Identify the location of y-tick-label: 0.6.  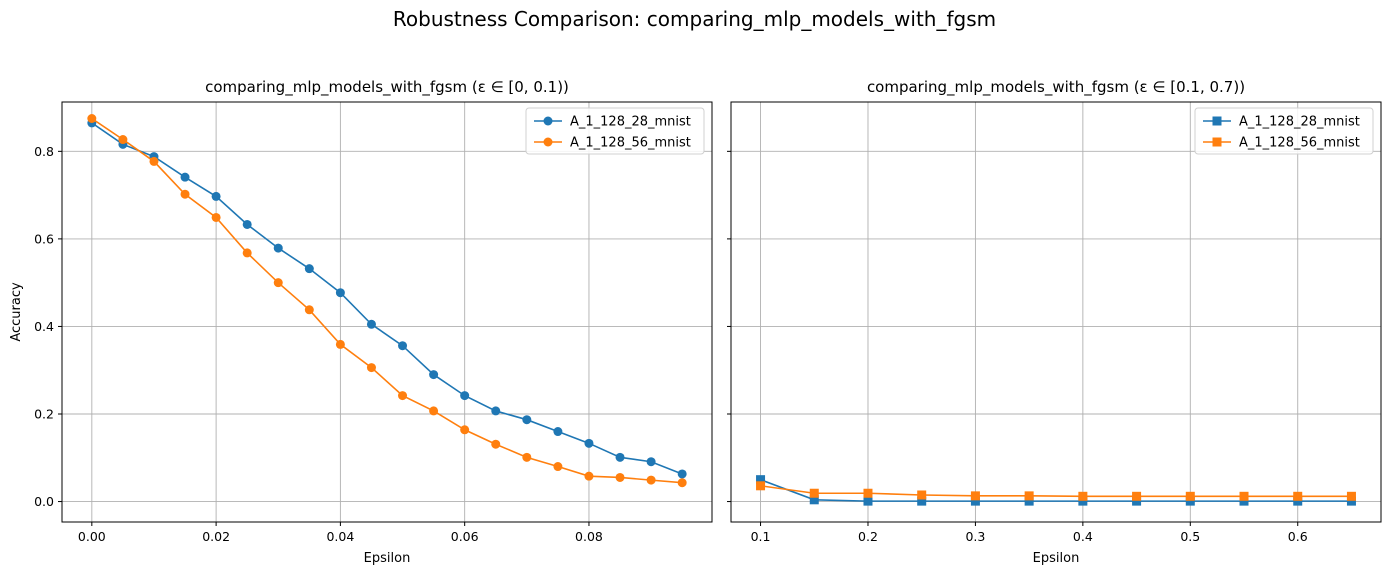
(44, 238).